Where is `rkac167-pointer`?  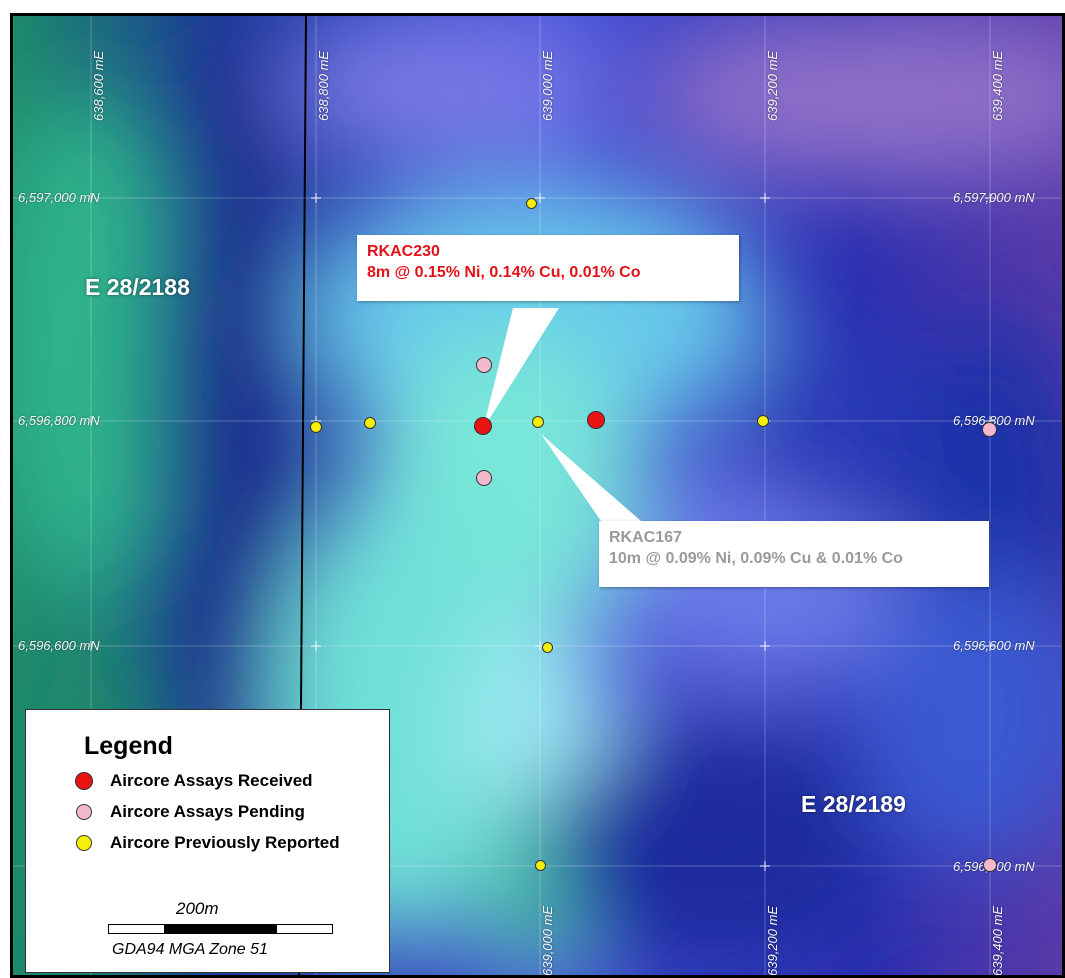
rkac167-pointer is located at coordinates (591, 477).